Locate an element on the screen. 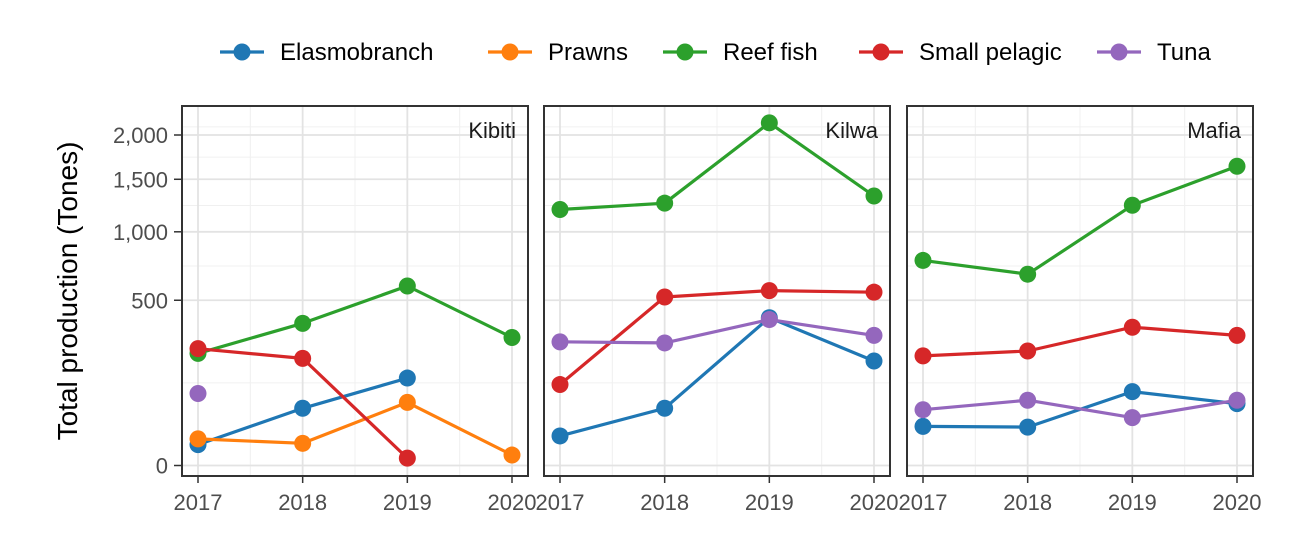 This screenshot has width=1306, height=536. y-tick-label: 0 is located at coordinates (162, 466).